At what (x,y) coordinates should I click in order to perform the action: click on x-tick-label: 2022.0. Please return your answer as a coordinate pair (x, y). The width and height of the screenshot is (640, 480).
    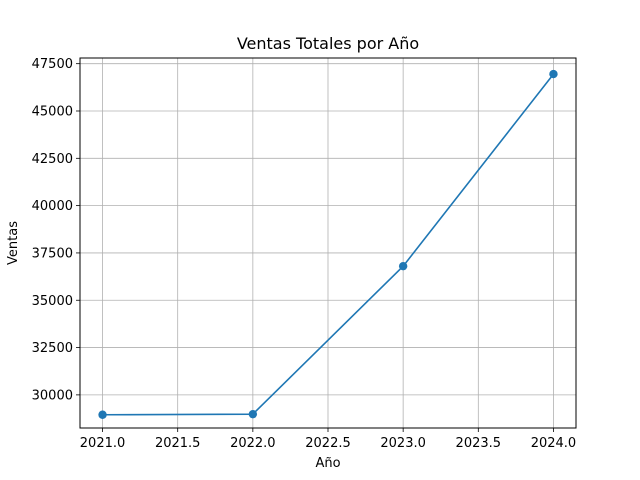
    Looking at the image, I should click on (253, 443).